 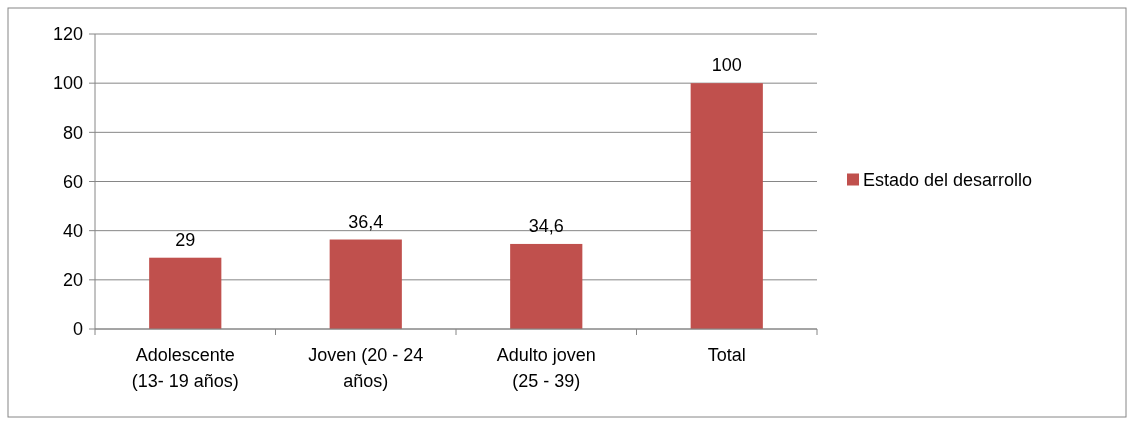 I want to click on y-tick-label: 60, so click(x=72, y=181).